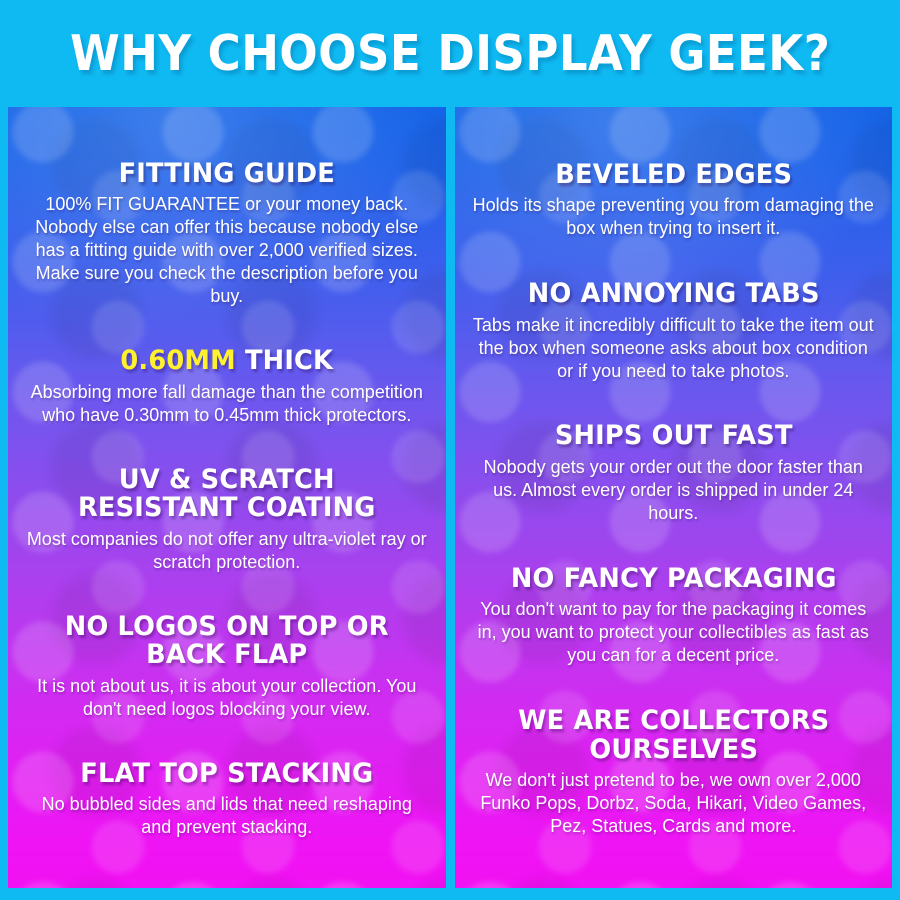 Image resolution: width=900 pixels, height=900 pixels. What do you see at coordinates (673, 174) in the screenshot?
I see `feature-title: BEVELED EDGES` at bounding box center [673, 174].